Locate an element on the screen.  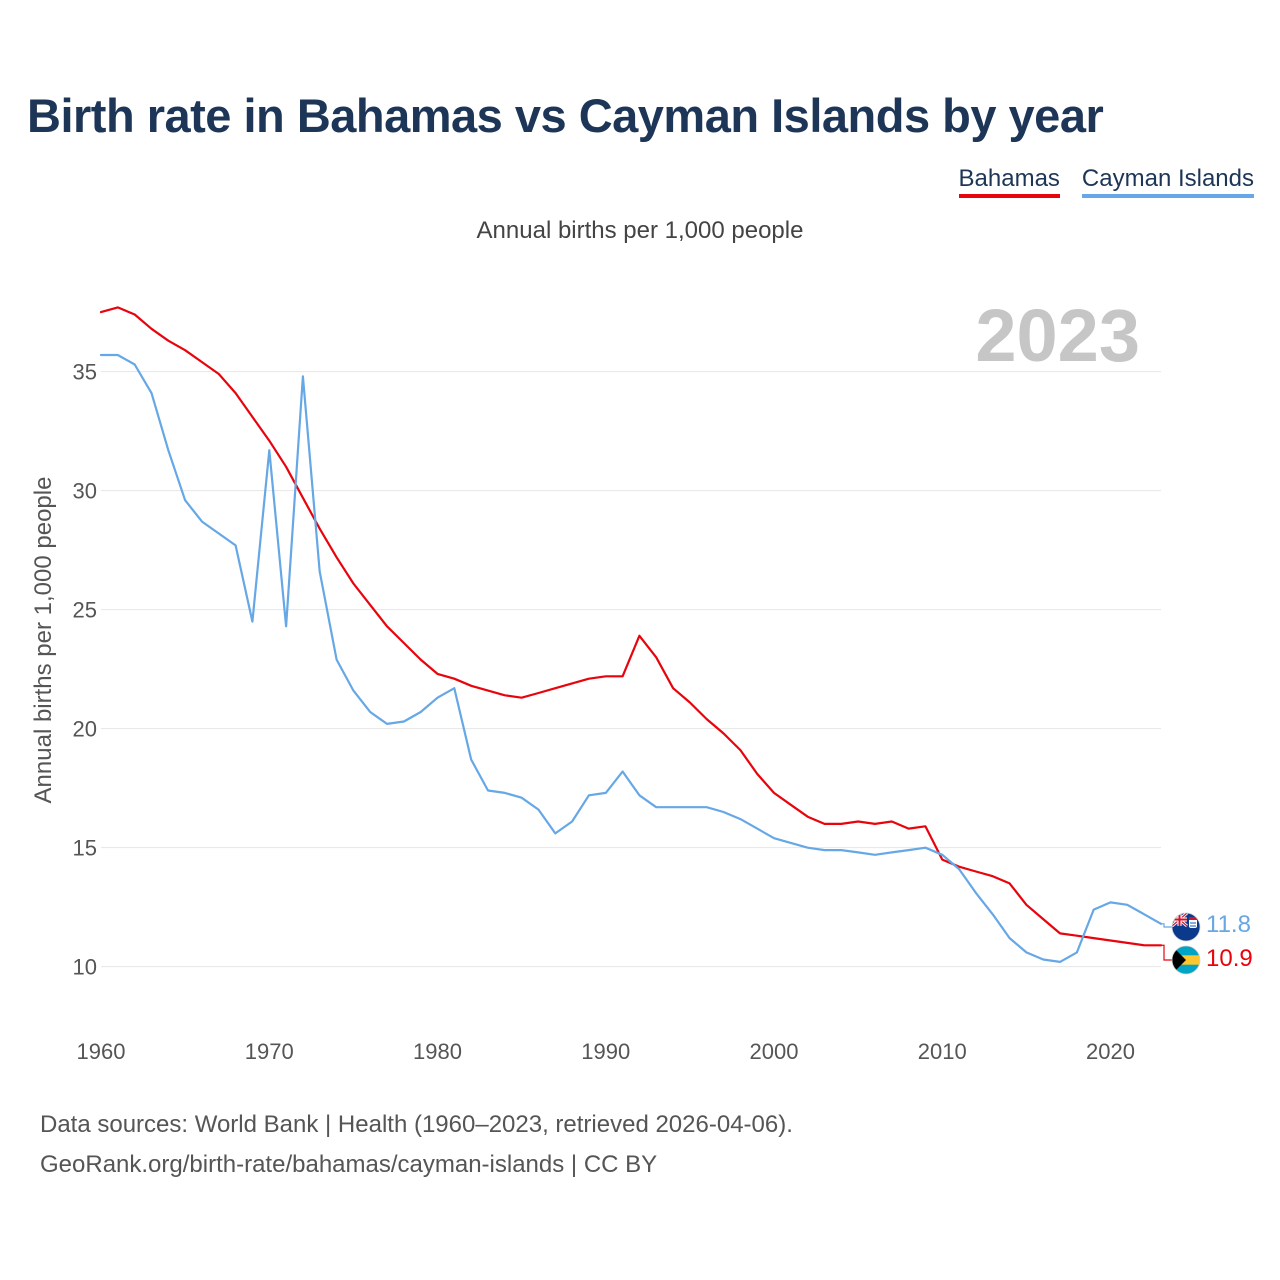
y-axis-ticks: 10 15 20 25 30 35 is located at coordinates (85, 670).